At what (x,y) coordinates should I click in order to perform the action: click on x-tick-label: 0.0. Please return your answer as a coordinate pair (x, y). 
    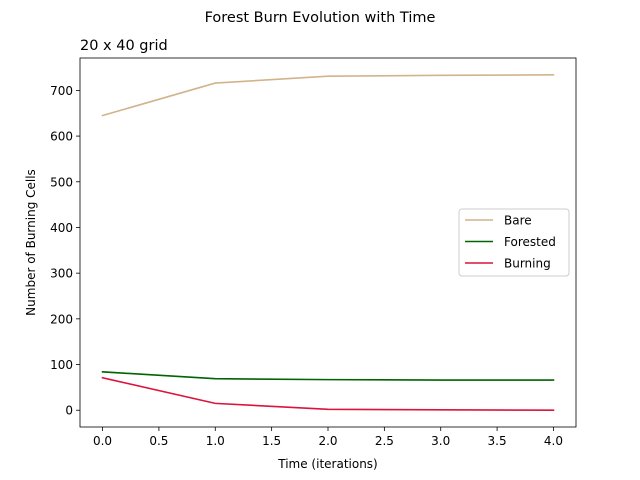
    Looking at the image, I should click on (102, 441).